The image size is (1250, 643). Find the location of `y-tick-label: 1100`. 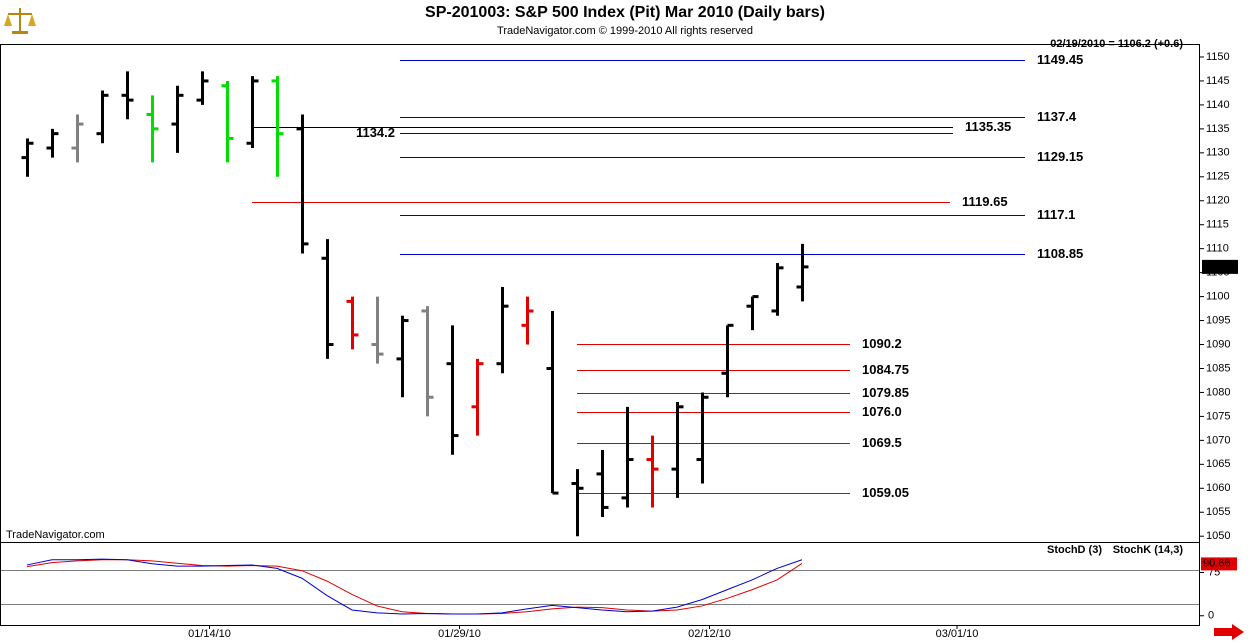

y-tick-label: 1100 is located at coordinates (1218, 297).